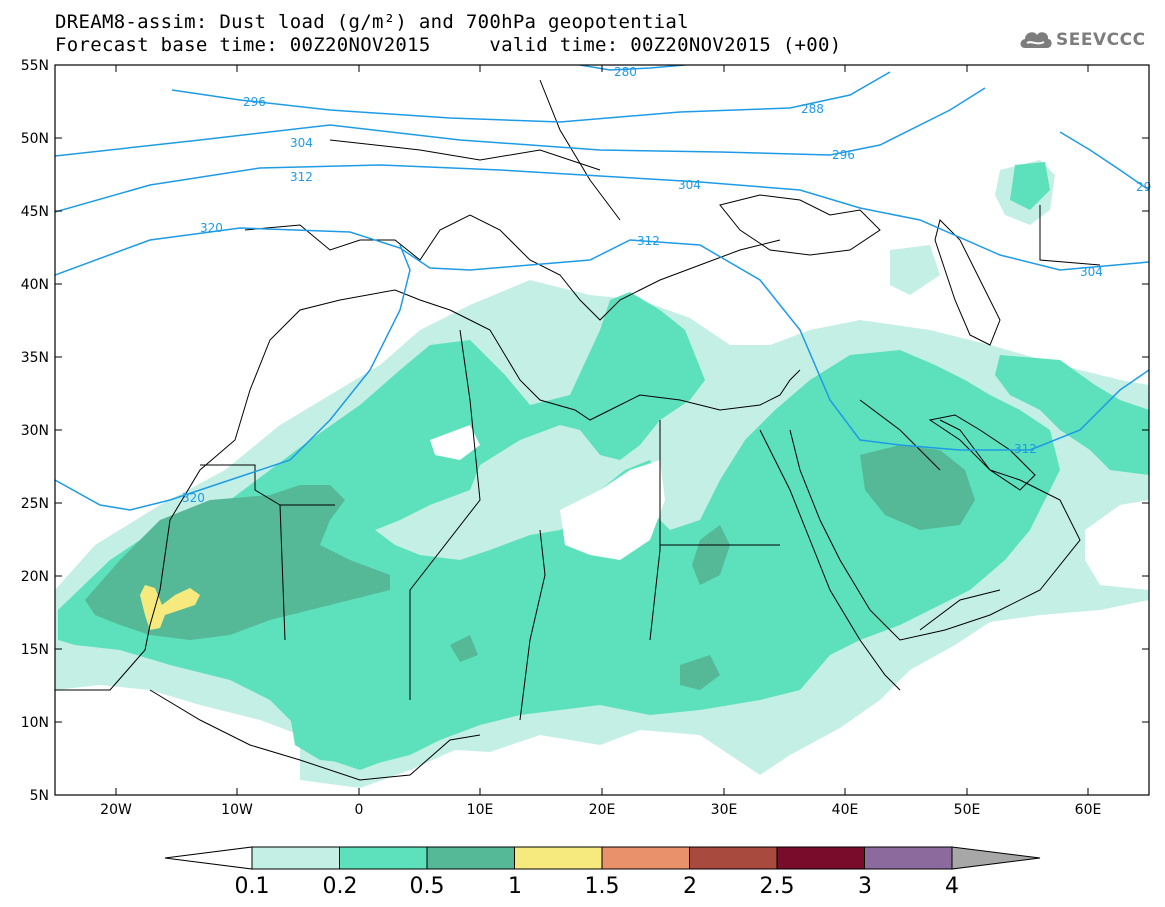 The width and height of the screenshot is (1165, 907). What do you see at coordinates (515, 886) in the screenshot?
I see `colorbar-tick-label: 1` at bounding box center [515, 886].